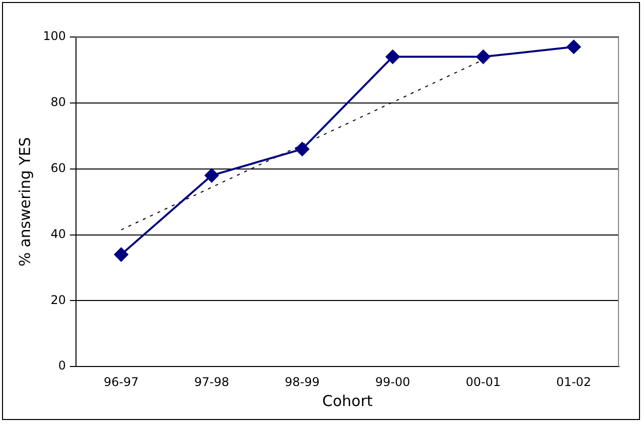  What do you see at coordinates (62, 365) in the screenshot?
I see `y-tick-label: 0` at bounding box center [62, 365].